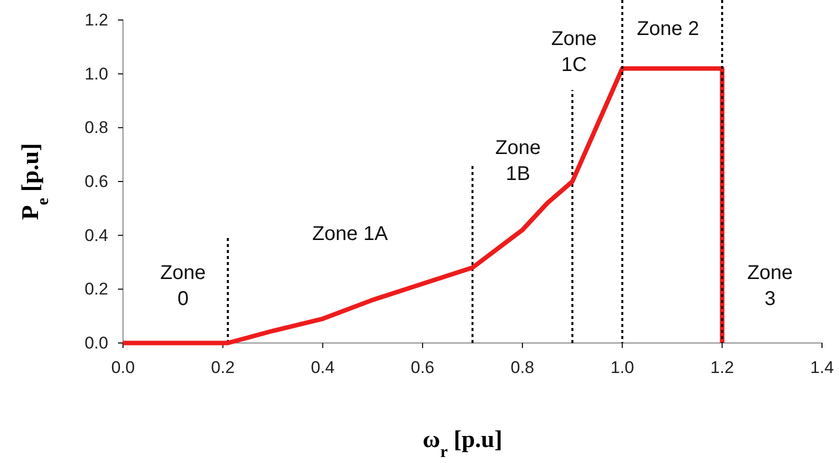 This screenshot has height=463, width=839. Describe the element at coordinates (822, 368) in the screenshot. I see `x-tick-label: 1.4` at that location.